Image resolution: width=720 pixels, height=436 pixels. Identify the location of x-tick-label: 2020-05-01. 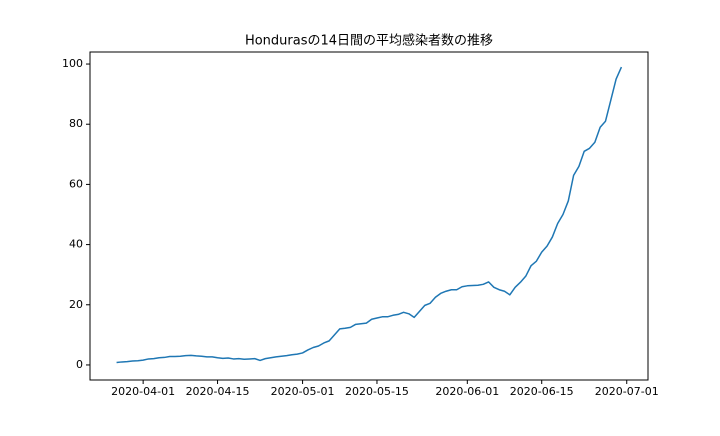
(303, 391).